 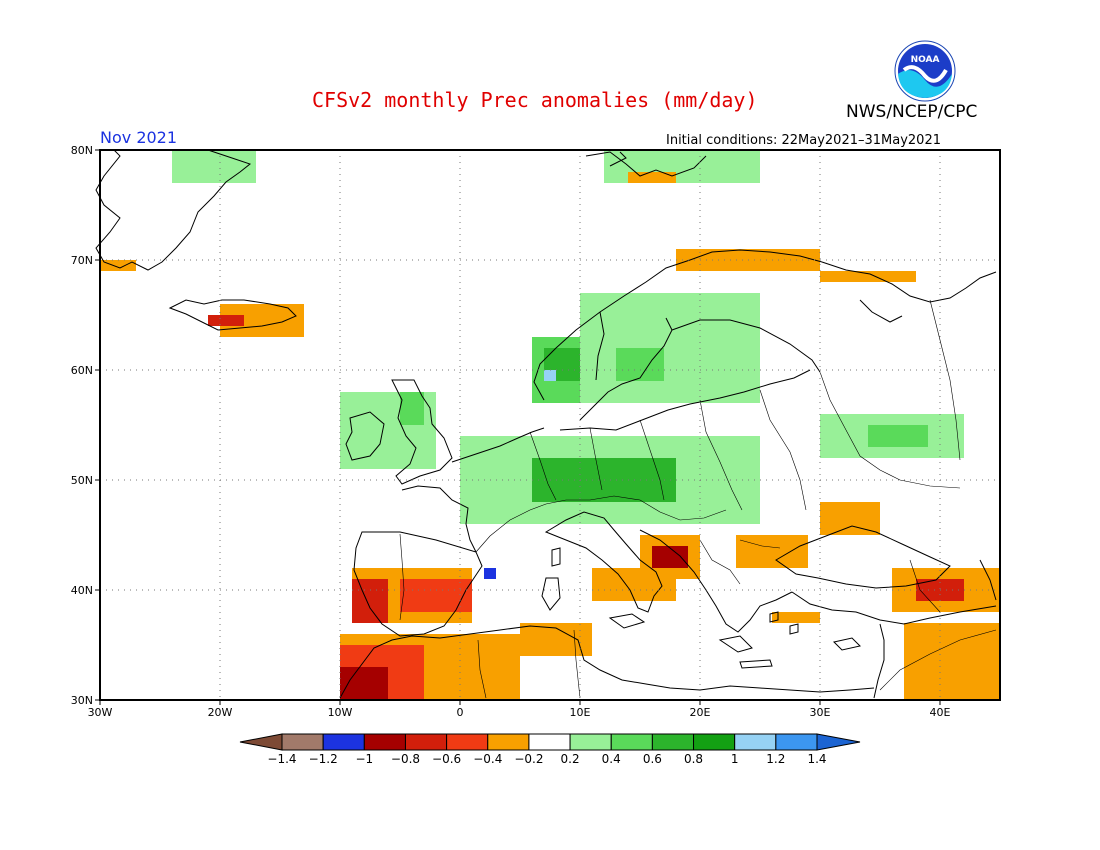 I want to click on colorbar-tick-label: −1, so click(x=364, y=759).